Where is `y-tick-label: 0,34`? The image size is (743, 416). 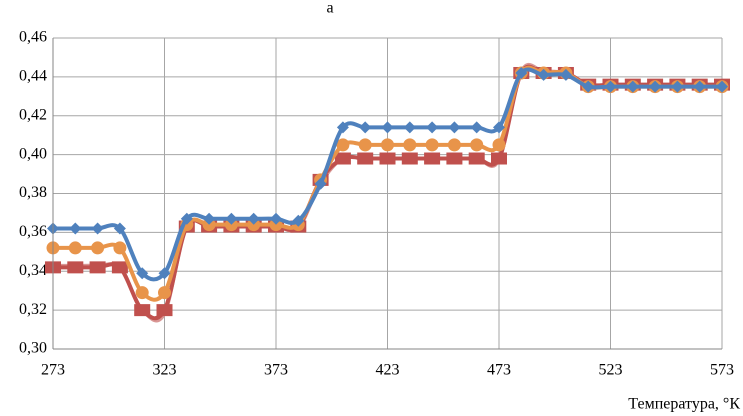 y-tick-label: 0,34 is located at coordinates (33, 270).